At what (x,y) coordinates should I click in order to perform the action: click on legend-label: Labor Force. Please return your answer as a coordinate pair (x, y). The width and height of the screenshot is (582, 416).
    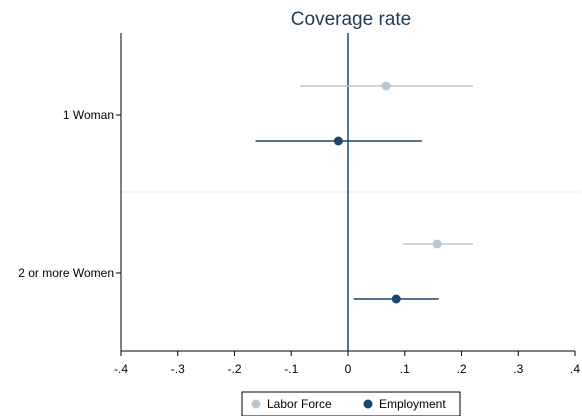
    Looking at the image, I should click on (299, 404).